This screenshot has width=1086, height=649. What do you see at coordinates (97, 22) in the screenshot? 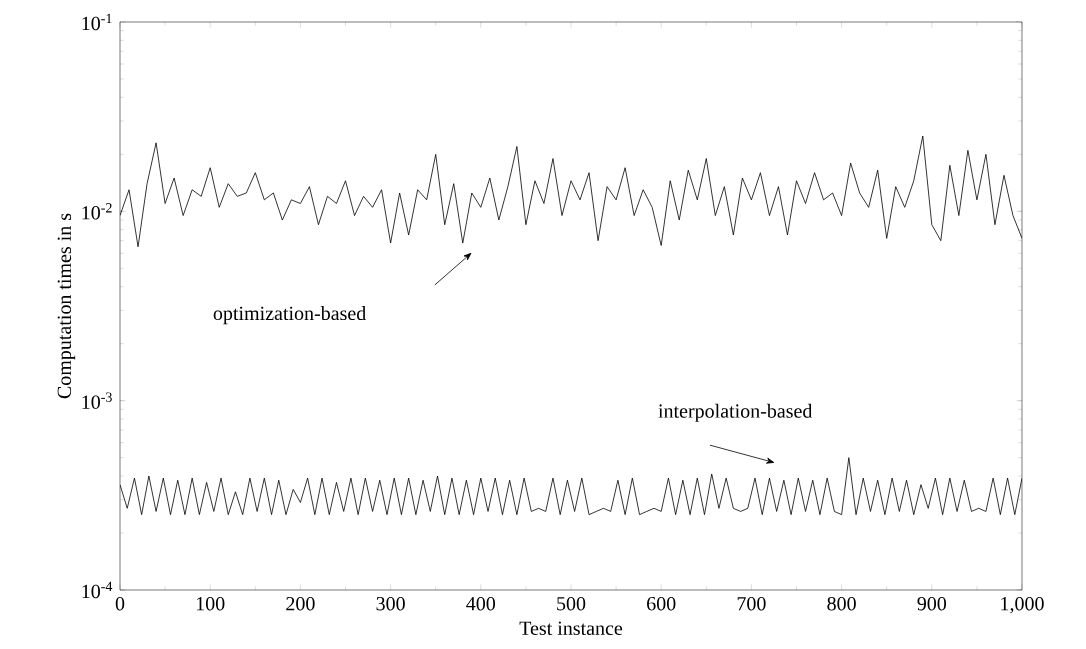
I see `y-tick-label: 10$^{-1}$` at bounding box center [97, 22].